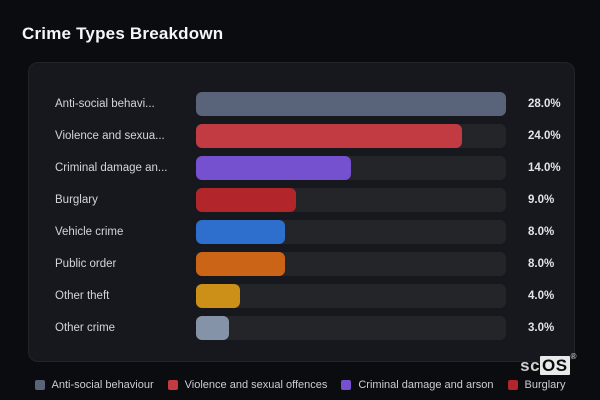 The height and width of the screenshot is (400, 600). What do you see at coordinates (89, 232) in the screenshot?
I see `category-label: Vehicle crime` at bounding box center [89, 232].